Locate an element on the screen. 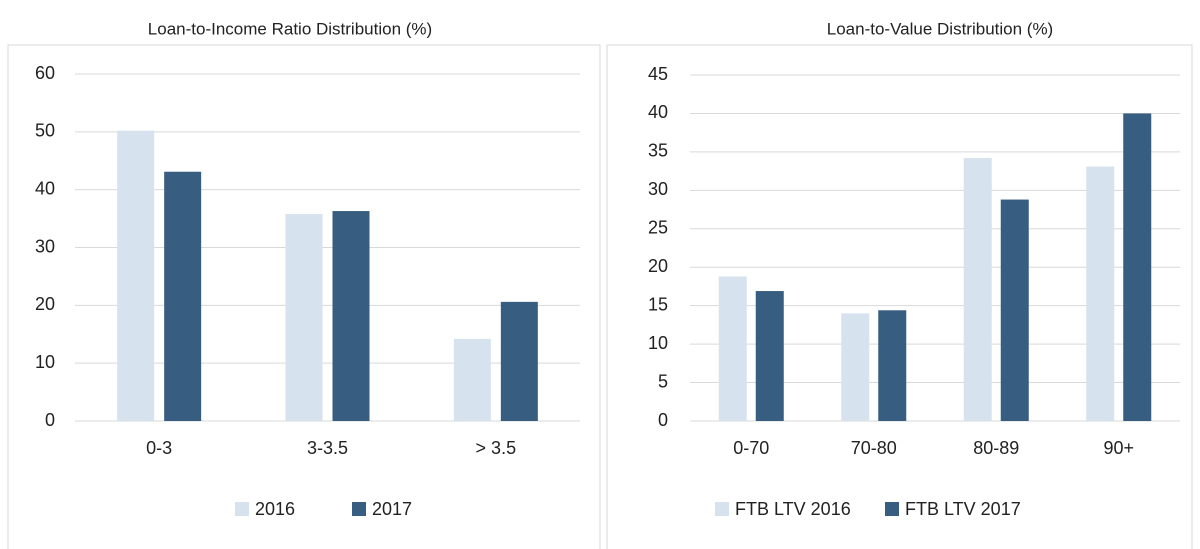  chart-title: Loan-to-Value Distribution (%) is located at coordinates (940, 28).